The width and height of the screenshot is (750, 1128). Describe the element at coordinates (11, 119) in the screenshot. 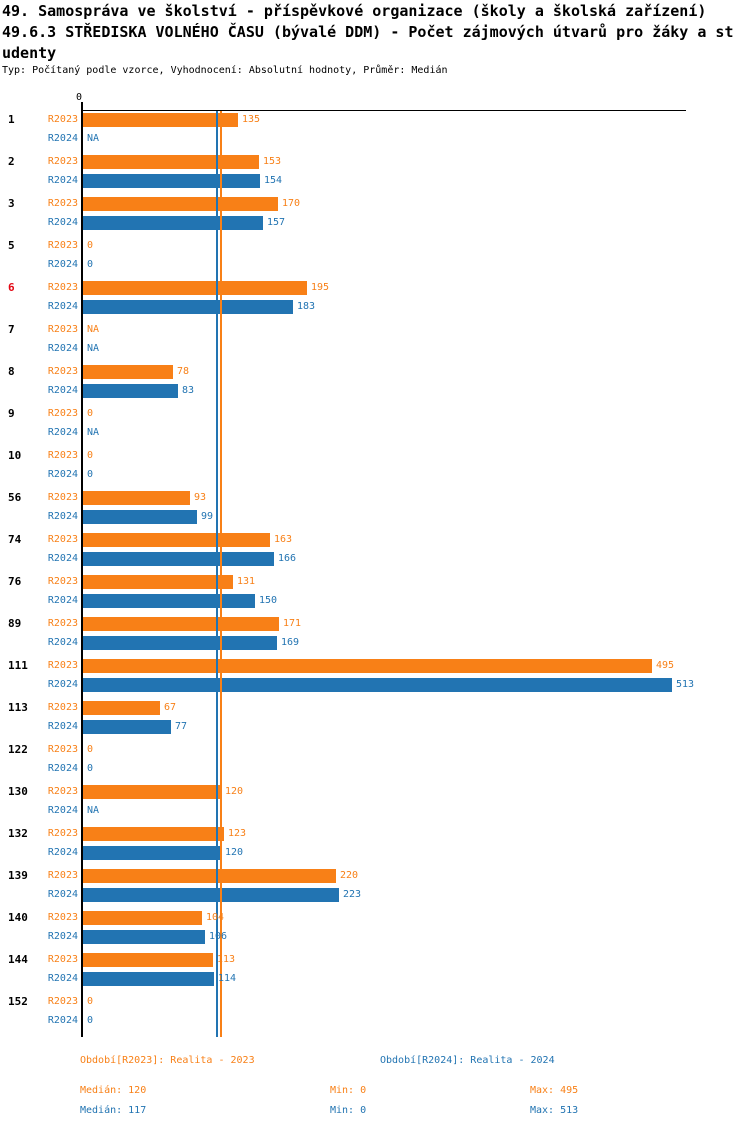

I see `category-label: 1` at that location.